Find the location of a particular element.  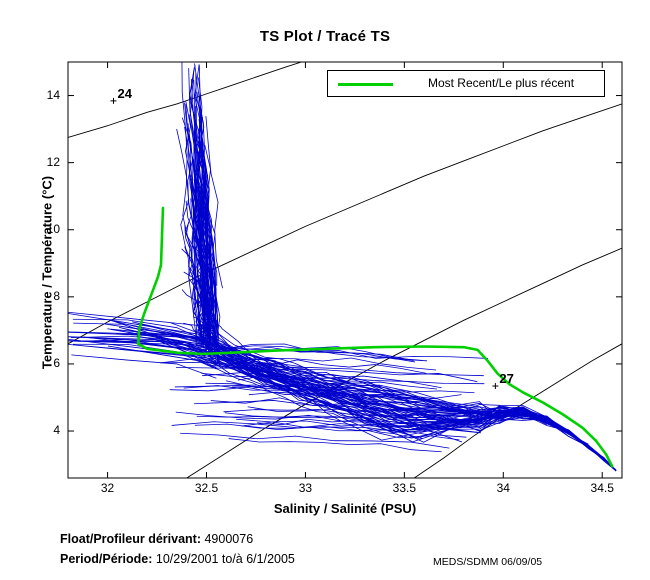

period-row: Period/Période: 10/29/2001 to/à 6/1/2005 is located at coordinates (177, 559).